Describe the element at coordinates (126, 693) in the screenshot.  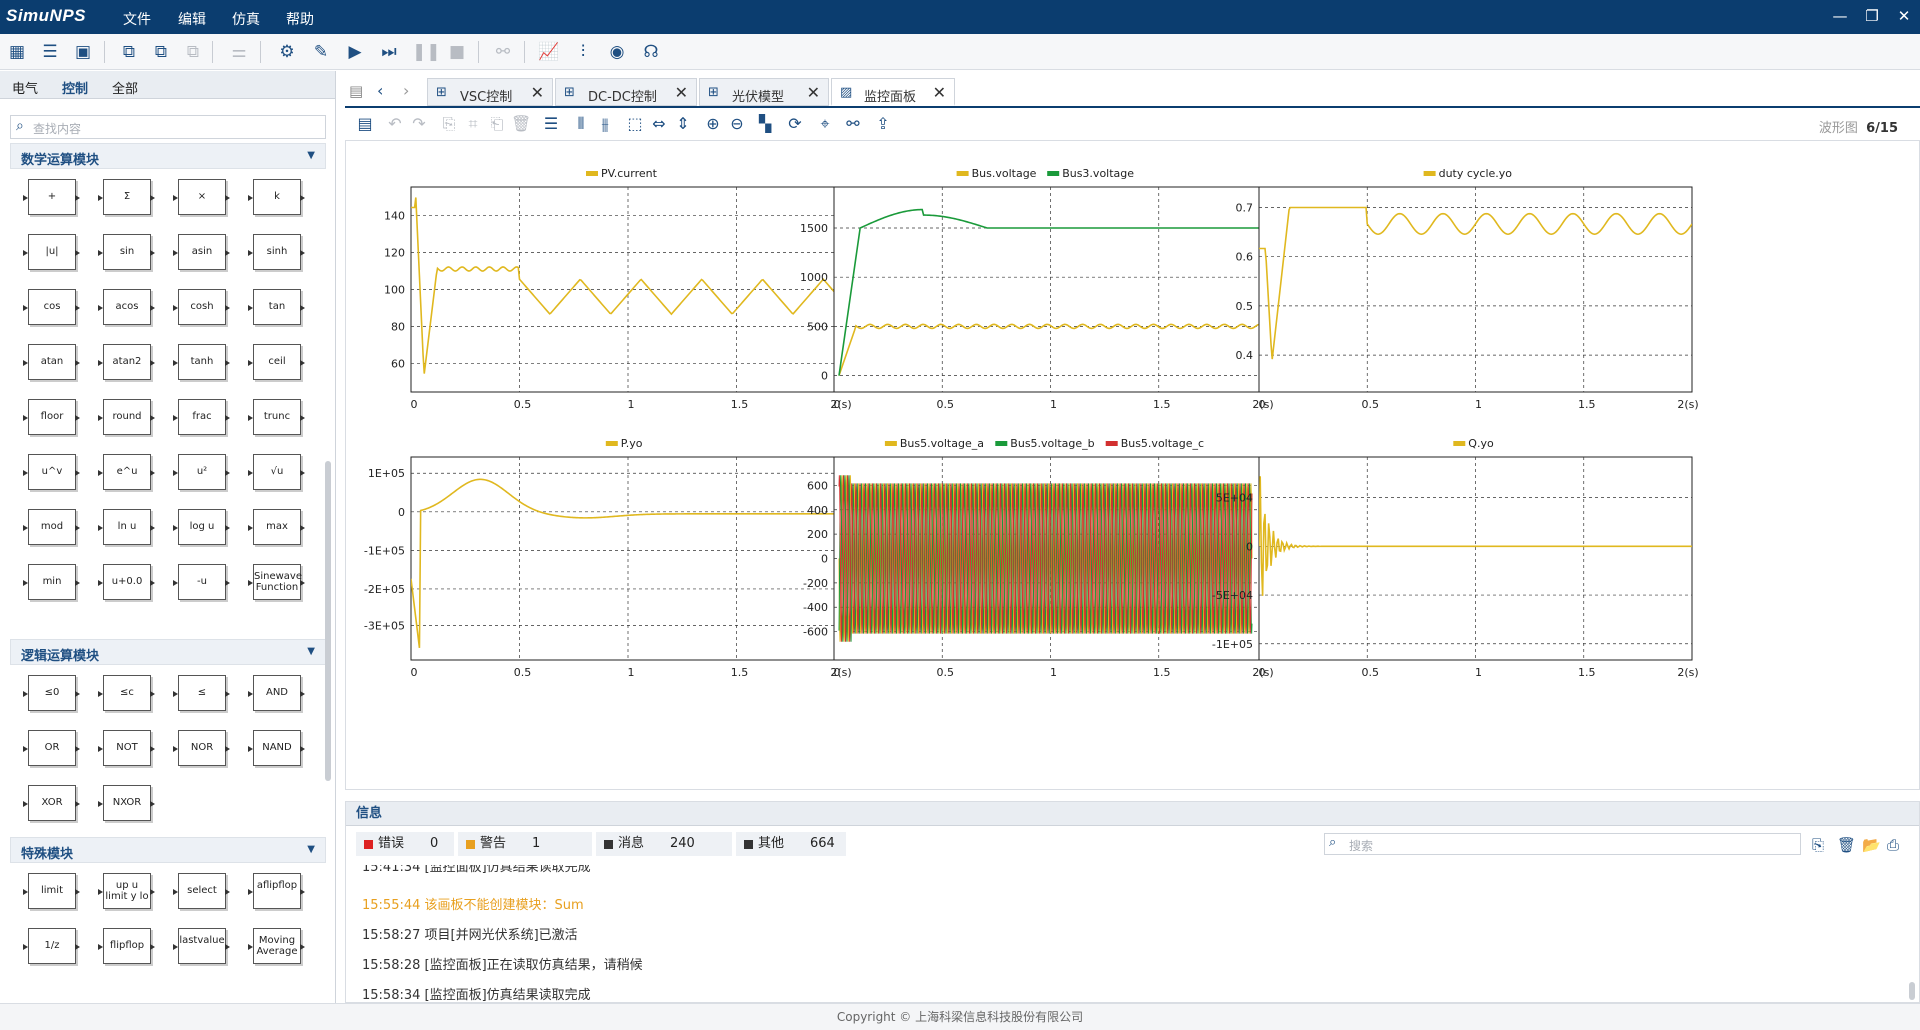
I see `library-block: ≤c` at that location.